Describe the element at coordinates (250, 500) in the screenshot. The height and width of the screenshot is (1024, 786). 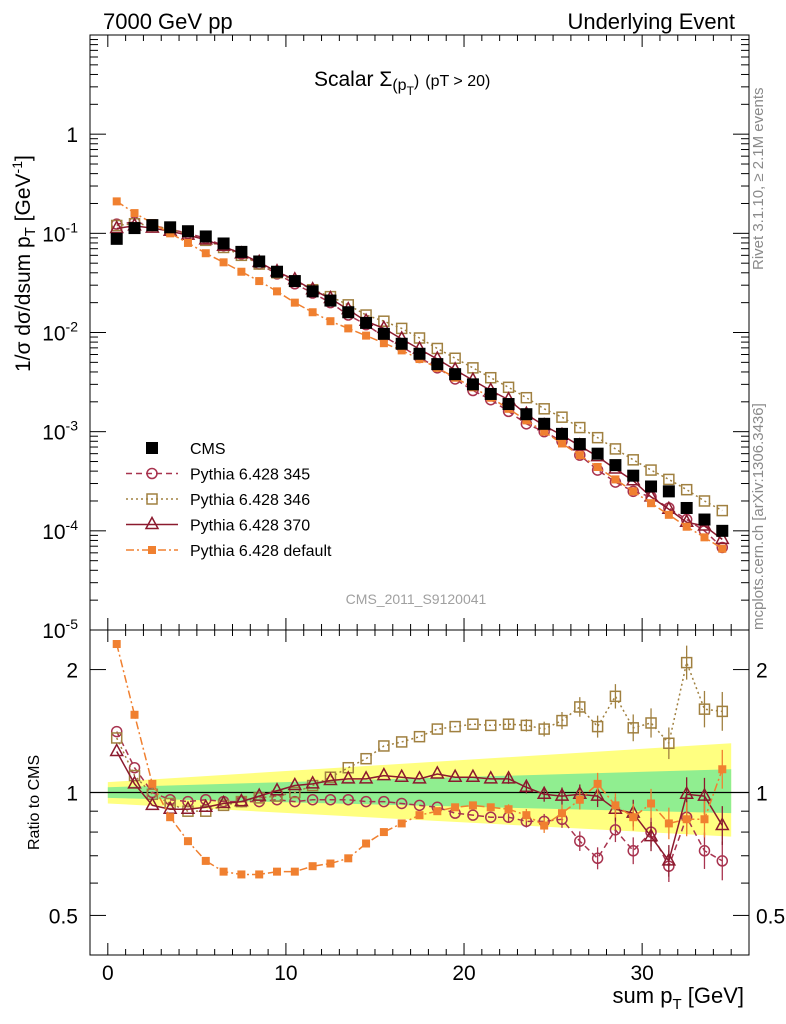
I see `legend-label: Pythia 6.428 346` at that location.